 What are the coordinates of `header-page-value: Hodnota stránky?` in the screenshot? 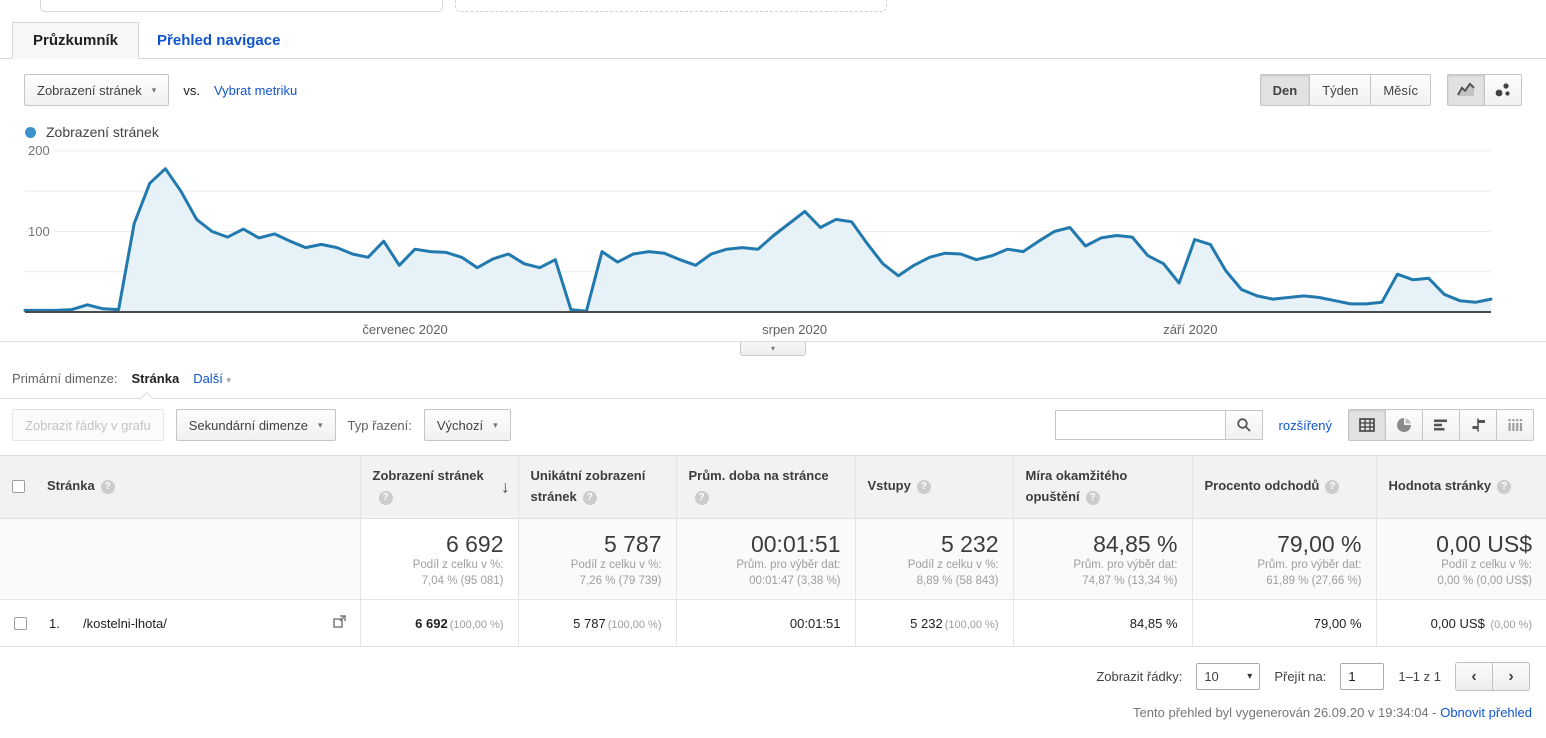 It's located at (1460, 487).